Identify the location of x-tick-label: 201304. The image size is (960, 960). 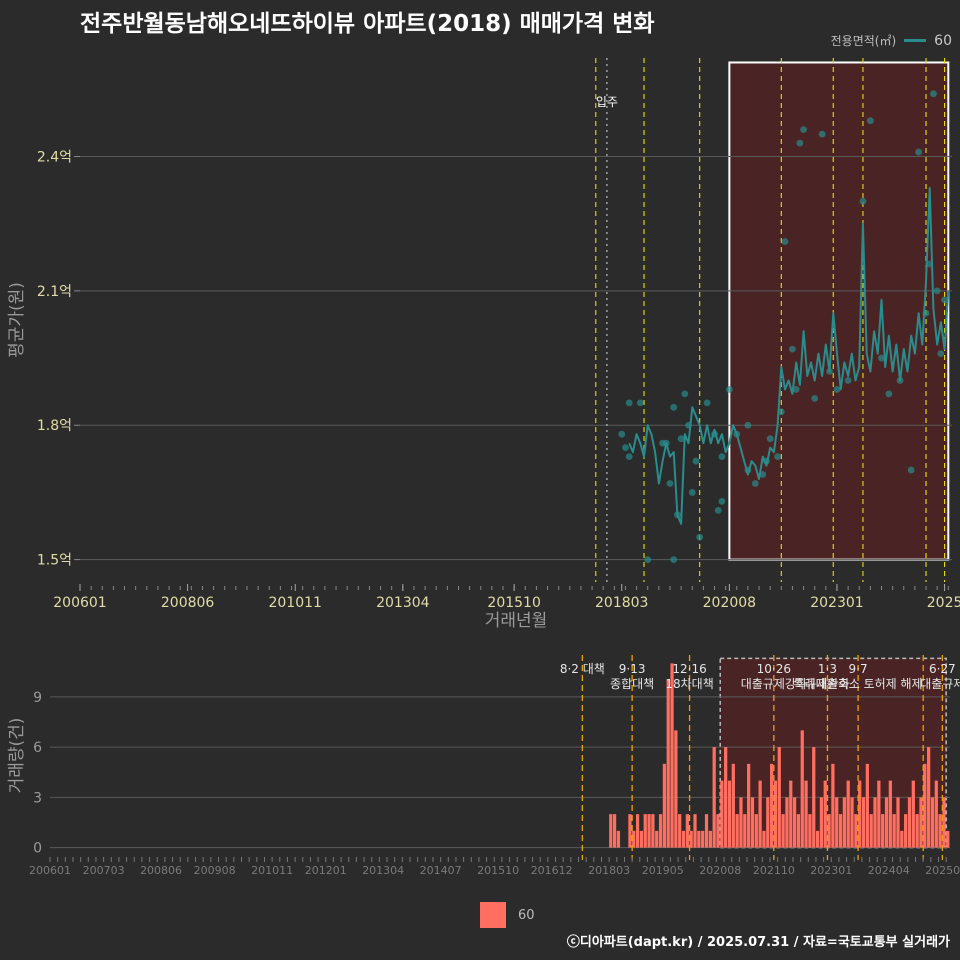
(403, 603).